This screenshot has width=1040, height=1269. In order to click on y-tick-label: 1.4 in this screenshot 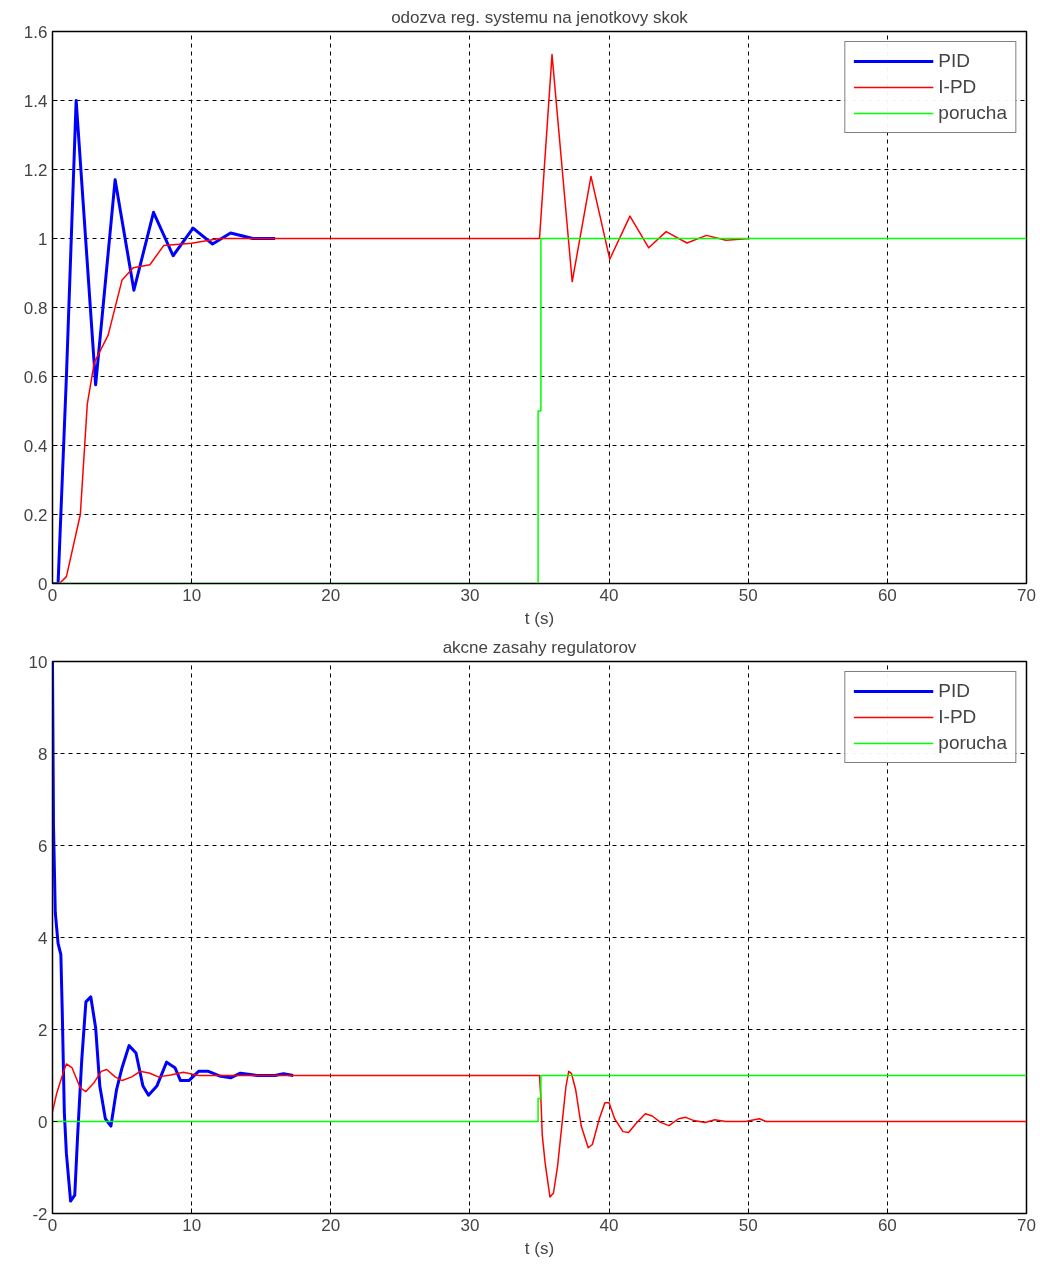, I will do `click(35, 101)`.